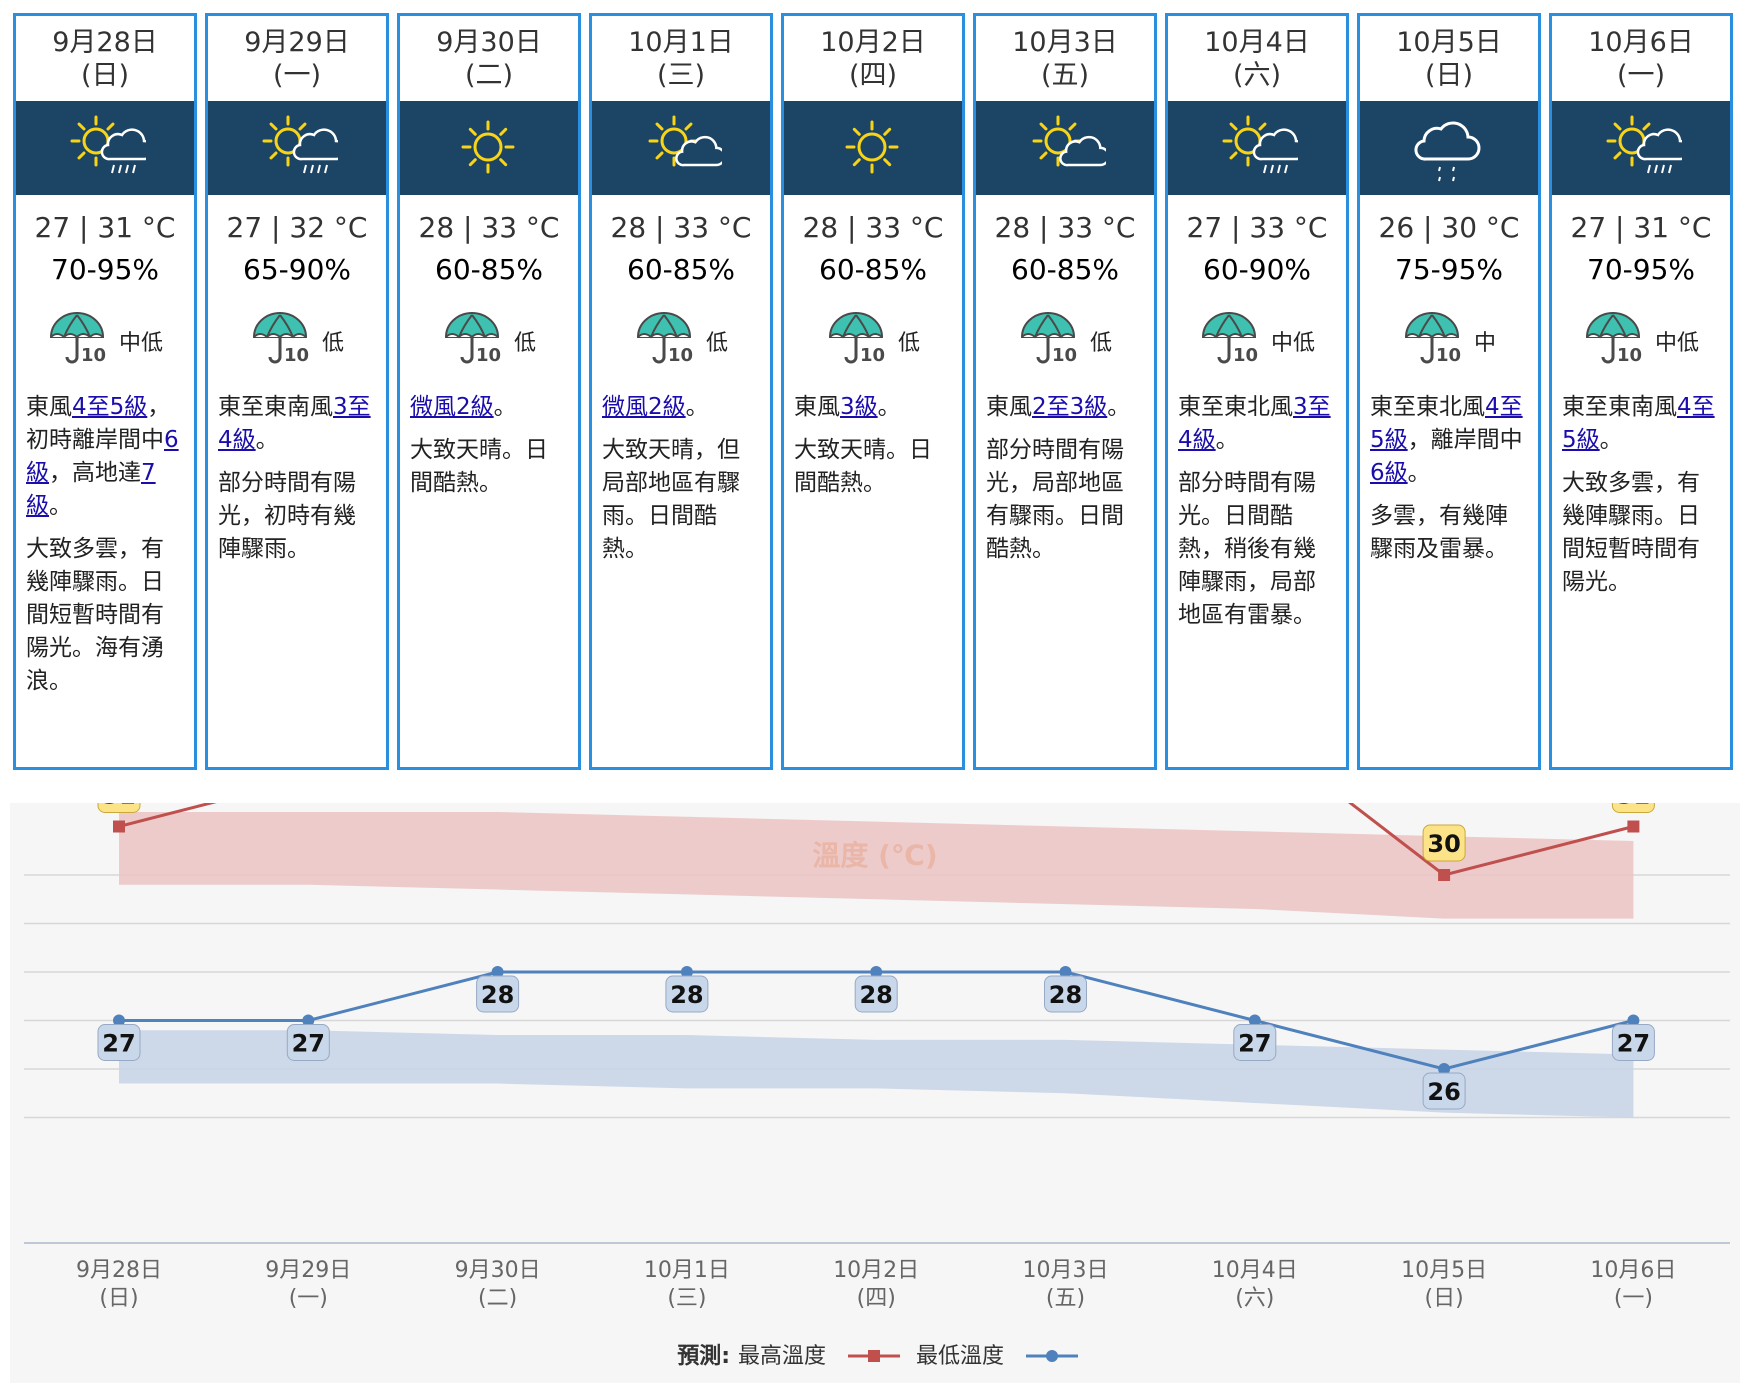 Image resolution: width=1746 pixels, height=1383 pixels. Describe the element at coordinates (1052, 1356) in the screenshot. I see `legend-min-marker` at that location.